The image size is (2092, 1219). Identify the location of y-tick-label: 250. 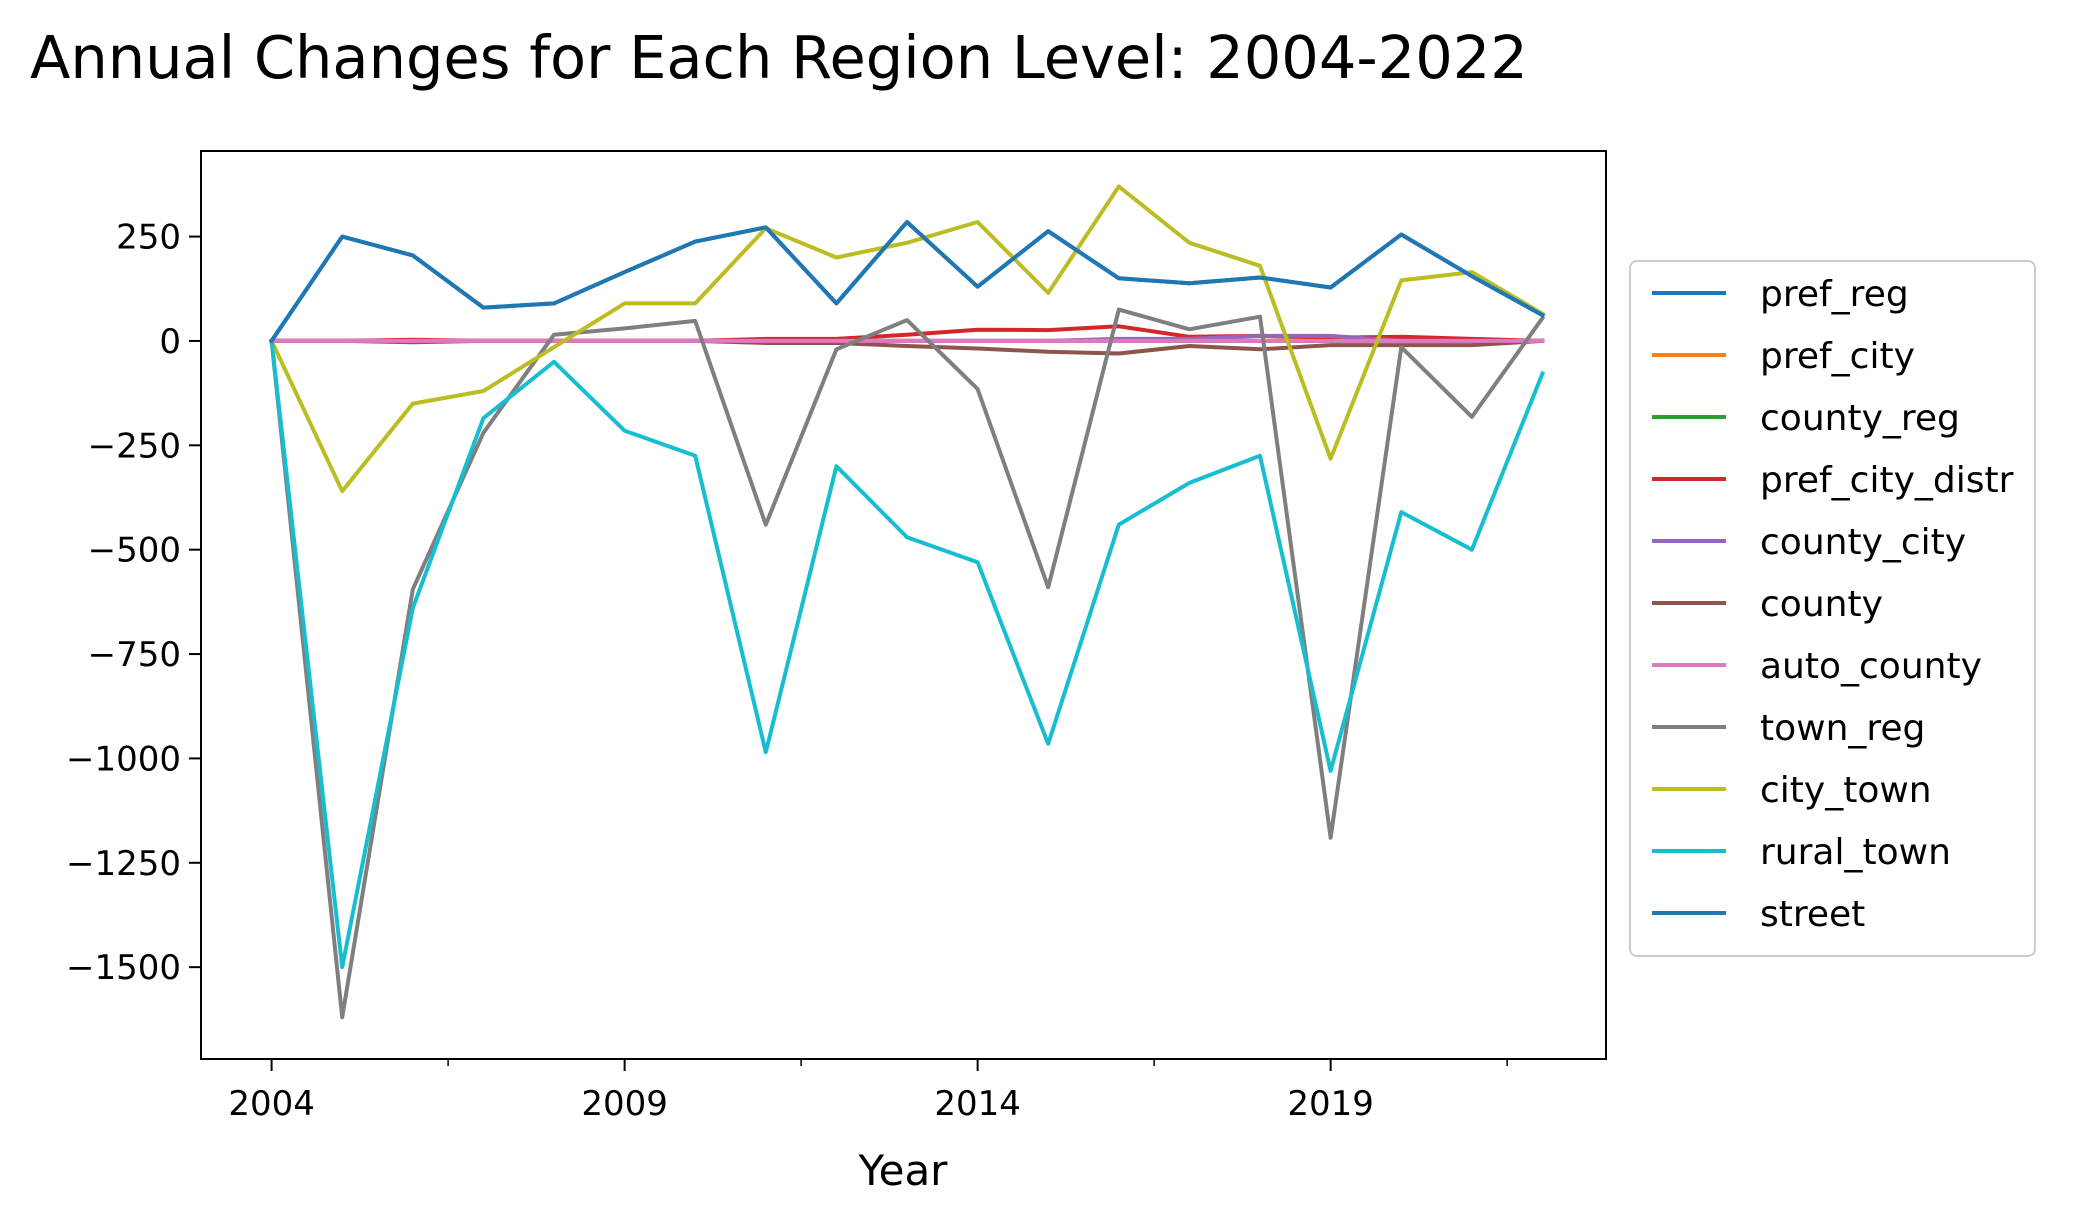
(148, 238).